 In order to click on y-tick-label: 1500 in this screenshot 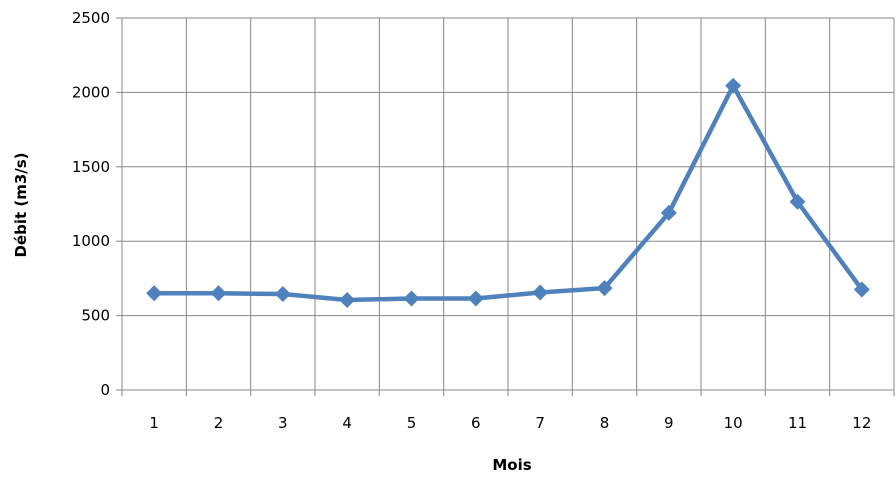, I will do `click(91, 167)`.